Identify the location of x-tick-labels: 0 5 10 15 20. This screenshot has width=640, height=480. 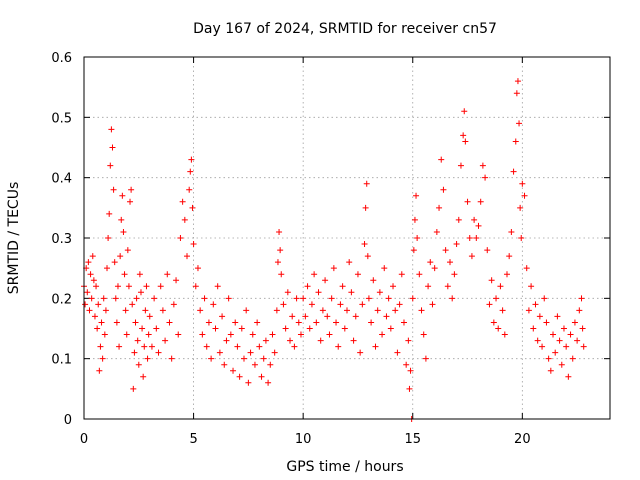
(305, 439).